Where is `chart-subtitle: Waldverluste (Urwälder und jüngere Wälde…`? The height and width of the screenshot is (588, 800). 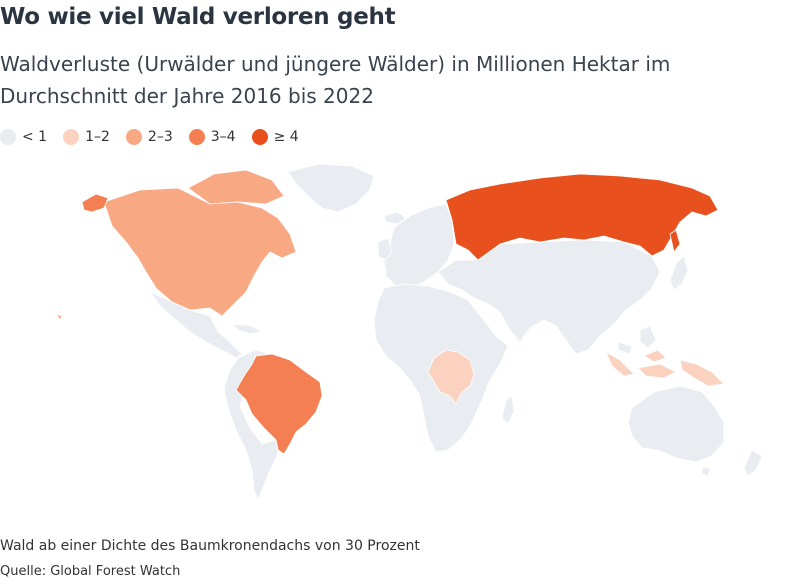 chart-subtitle: Waldverluste (Urwälder und jüngere Wälde… is located at coordinates (335, 80).